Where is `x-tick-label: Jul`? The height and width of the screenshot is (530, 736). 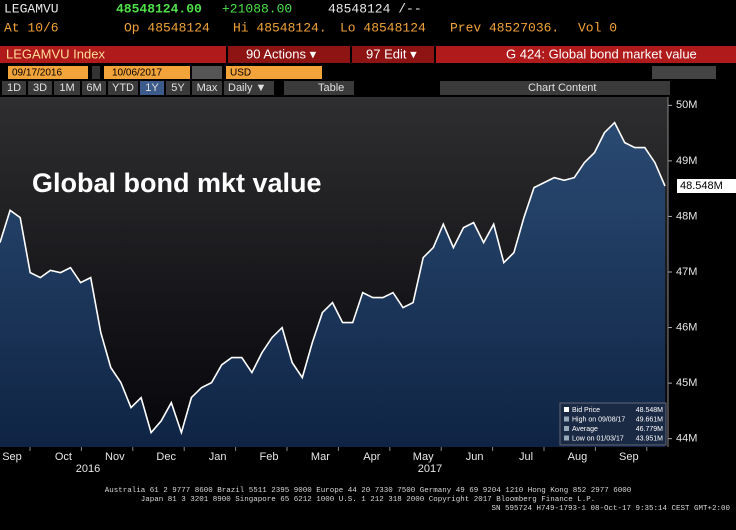
x-tick-label: Jul is located at coordinates (526, 457).